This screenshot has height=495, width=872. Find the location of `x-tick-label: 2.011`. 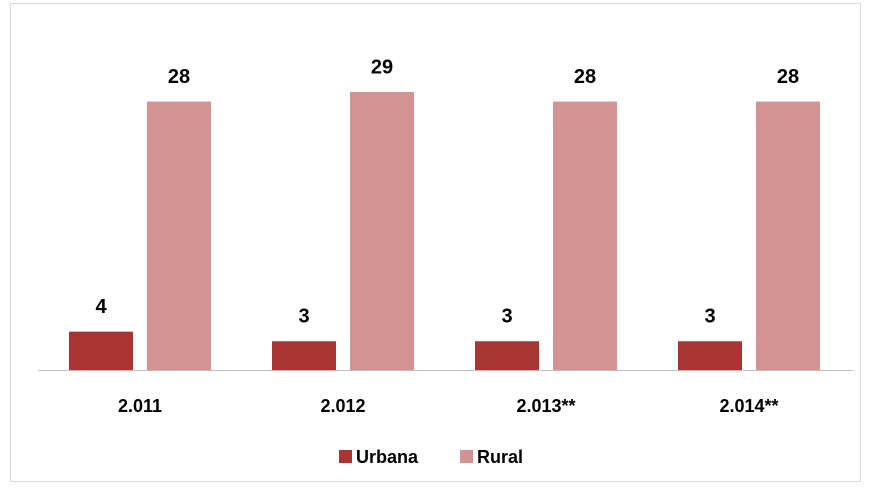

x-tick-label: 2.011 is located at coordinates (140, 406).